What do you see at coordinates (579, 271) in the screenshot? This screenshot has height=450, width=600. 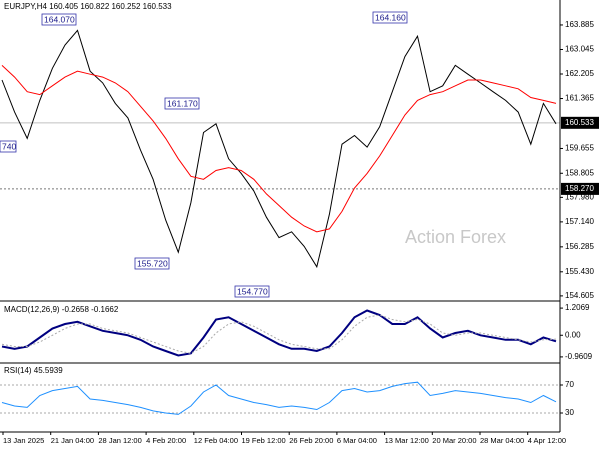 I see `y-tick-label: 155.430` at bounding box center [579, 271].